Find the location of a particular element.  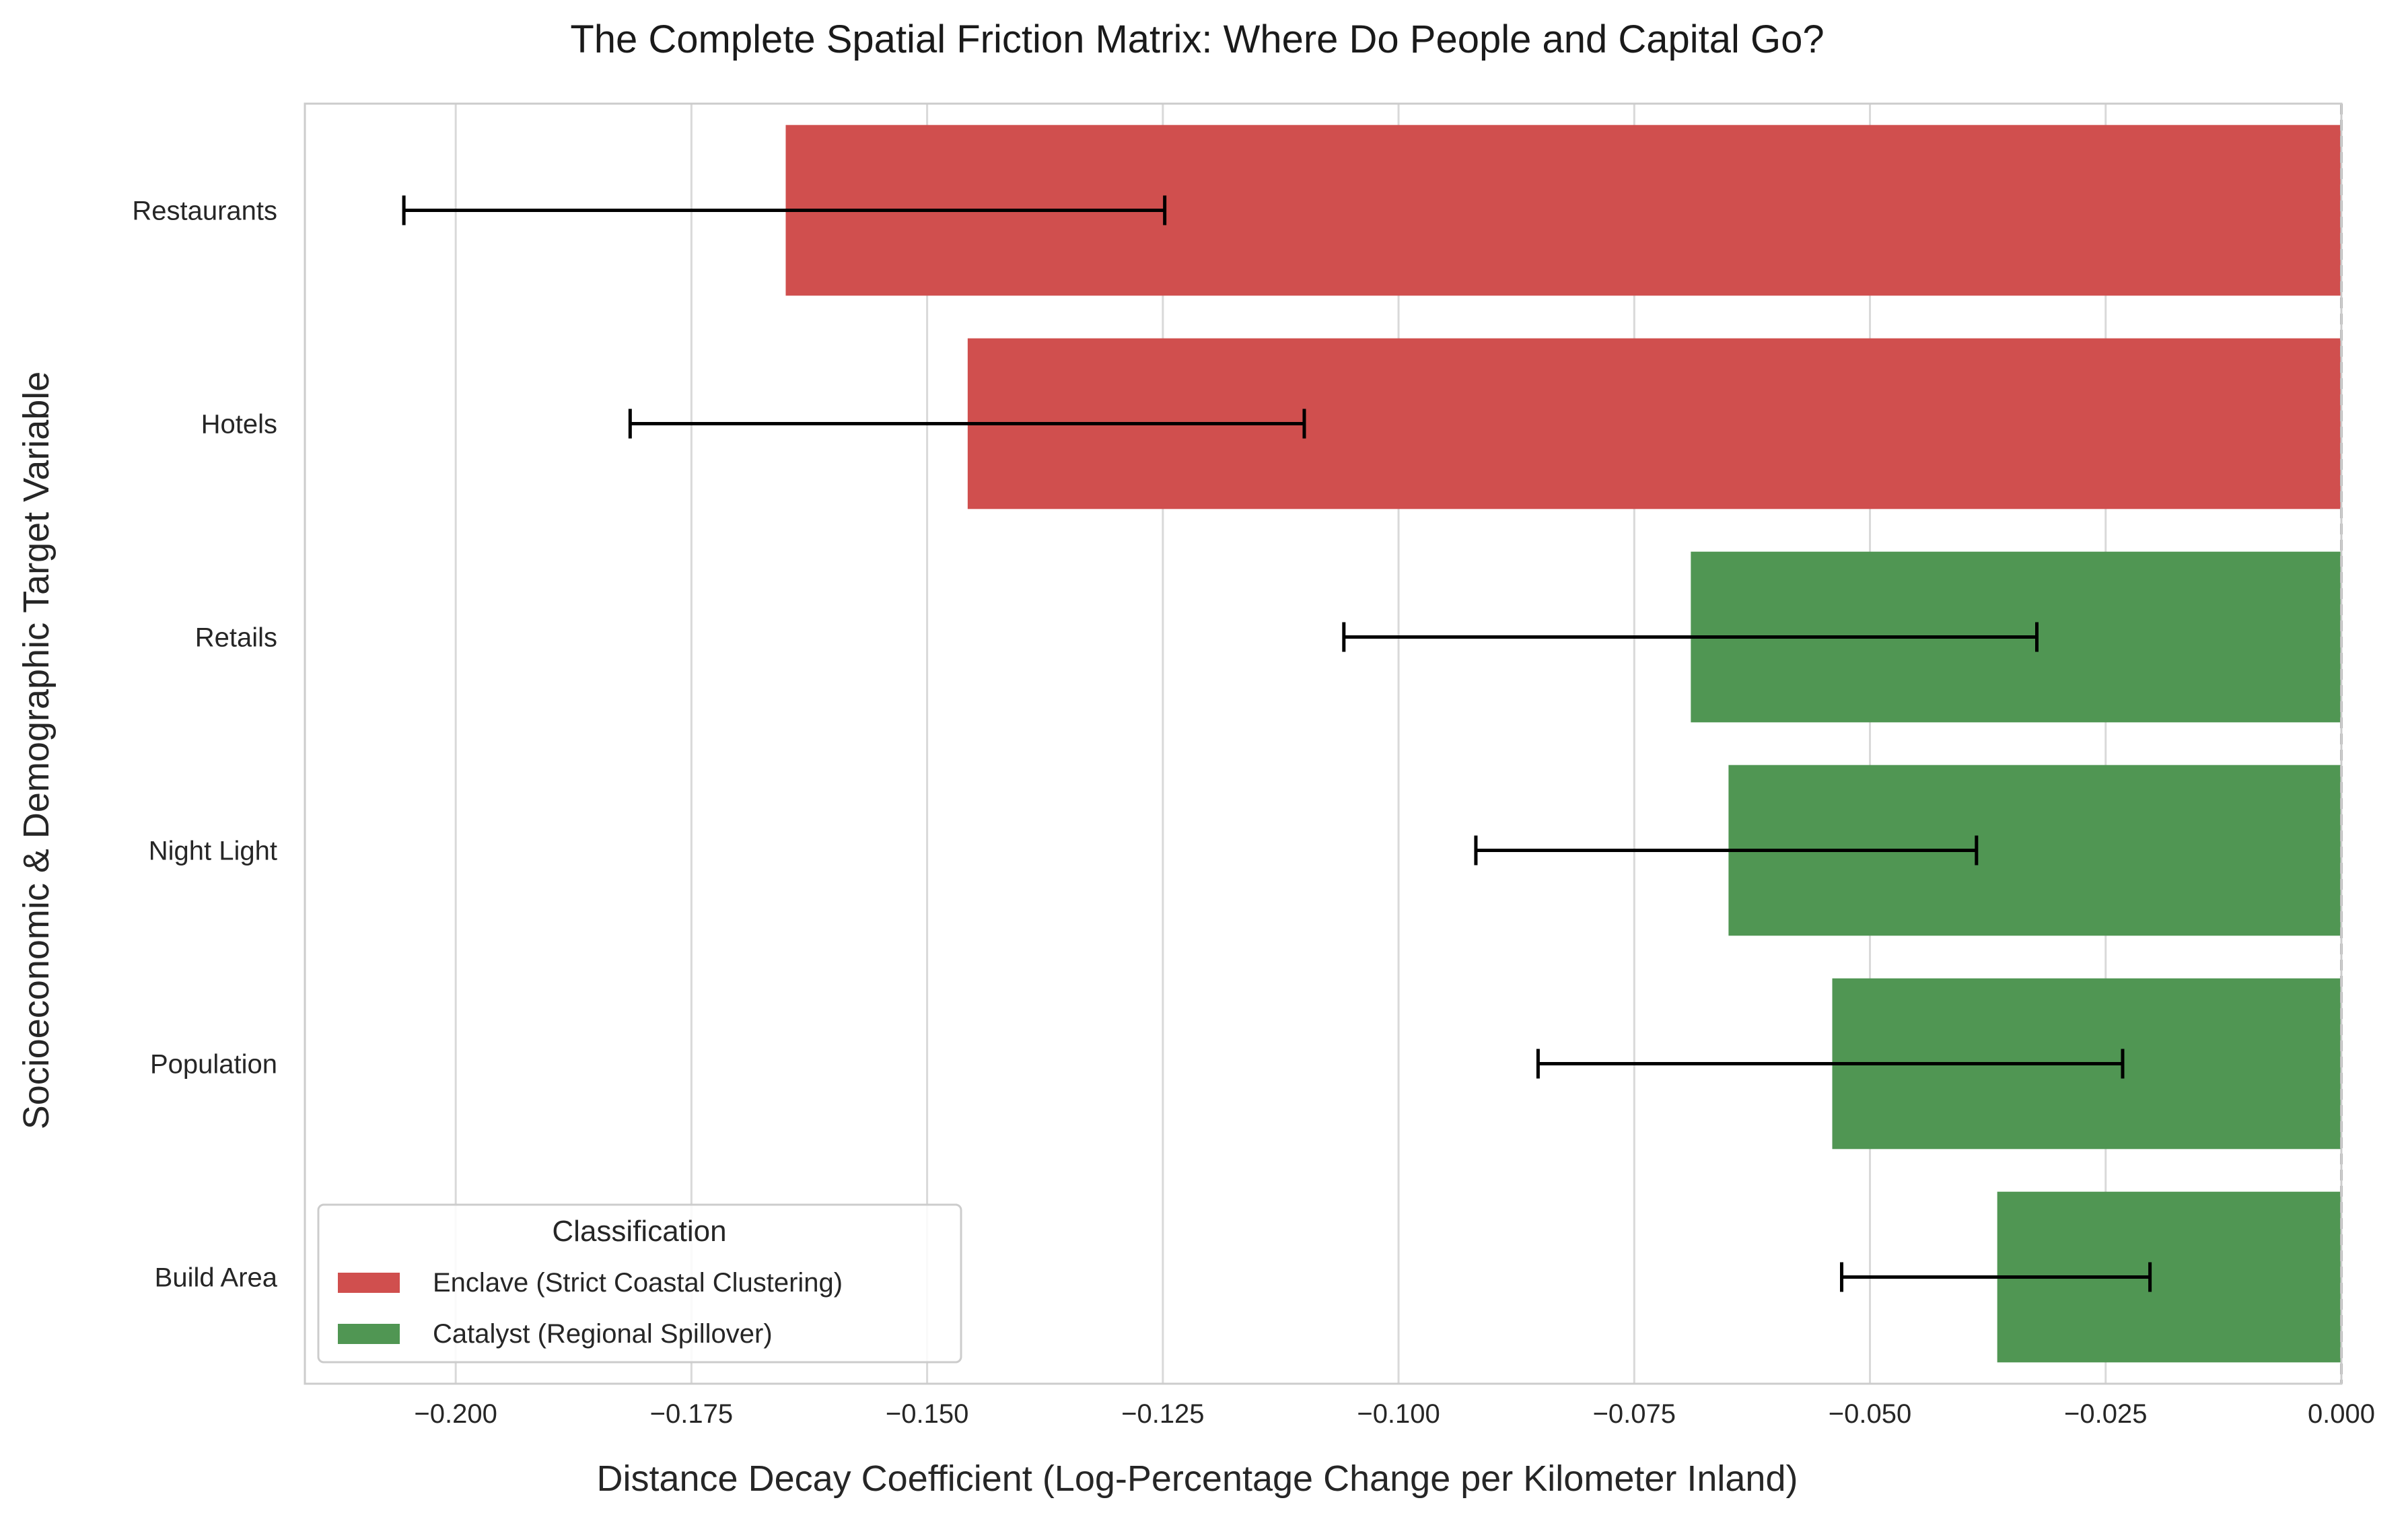

y-tick-label: Restaurants is located at coordinates (204, 211).